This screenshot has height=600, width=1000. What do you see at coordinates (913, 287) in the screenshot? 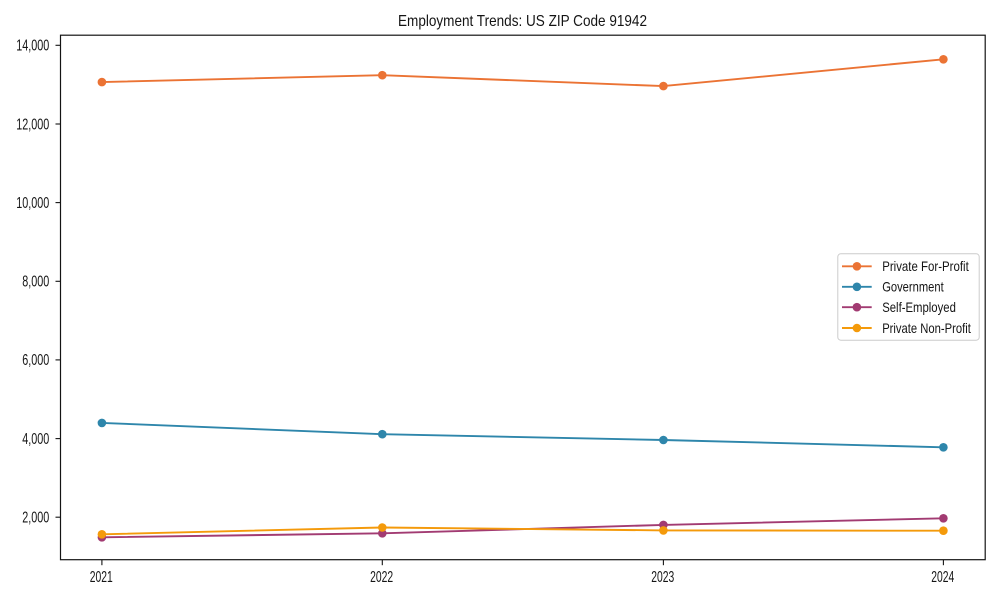
I see `svg-text: Government` at bounding box center [913, 287].